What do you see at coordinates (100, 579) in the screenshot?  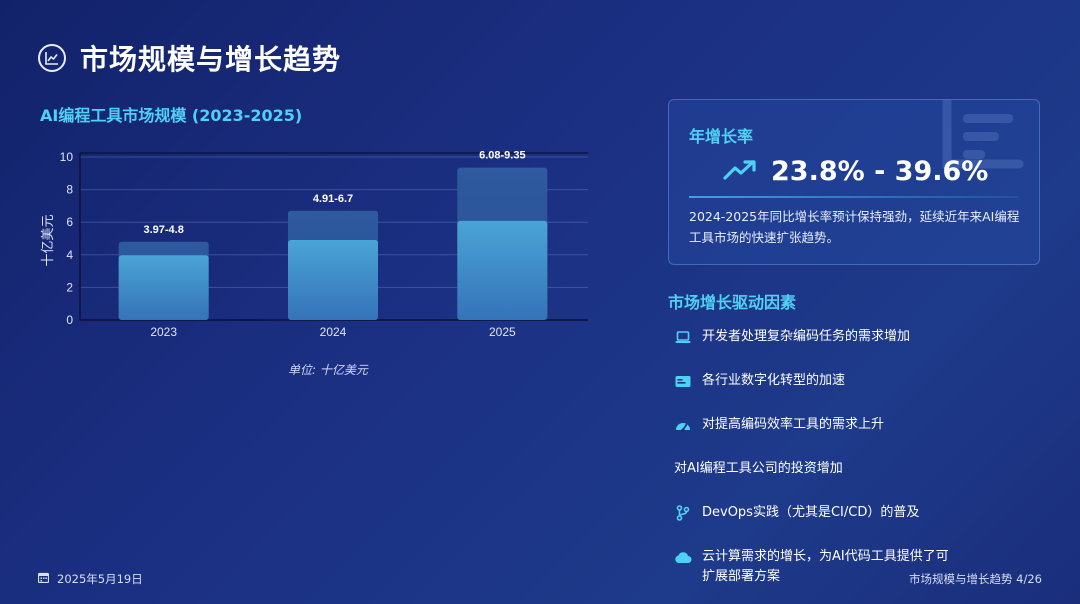 I see `footer-date-text: 2025年5月19日` at bounding box center [100, 579].